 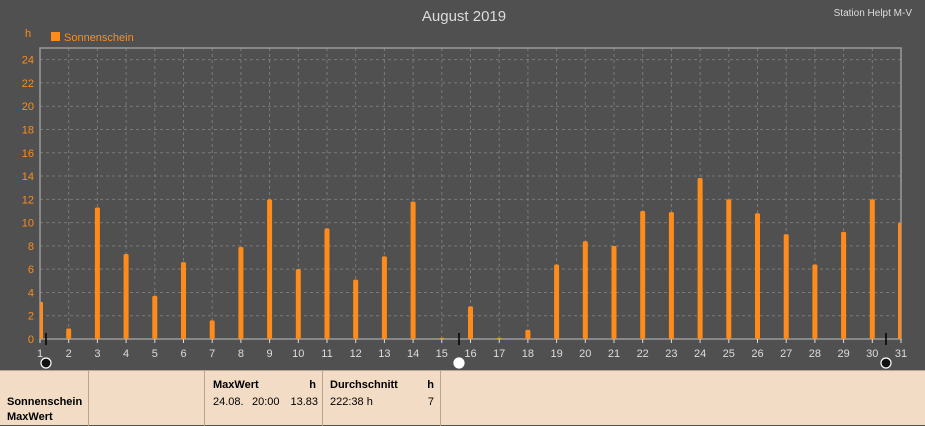 I want to click on y-tick-label: 16, so click(x=28, y=154).